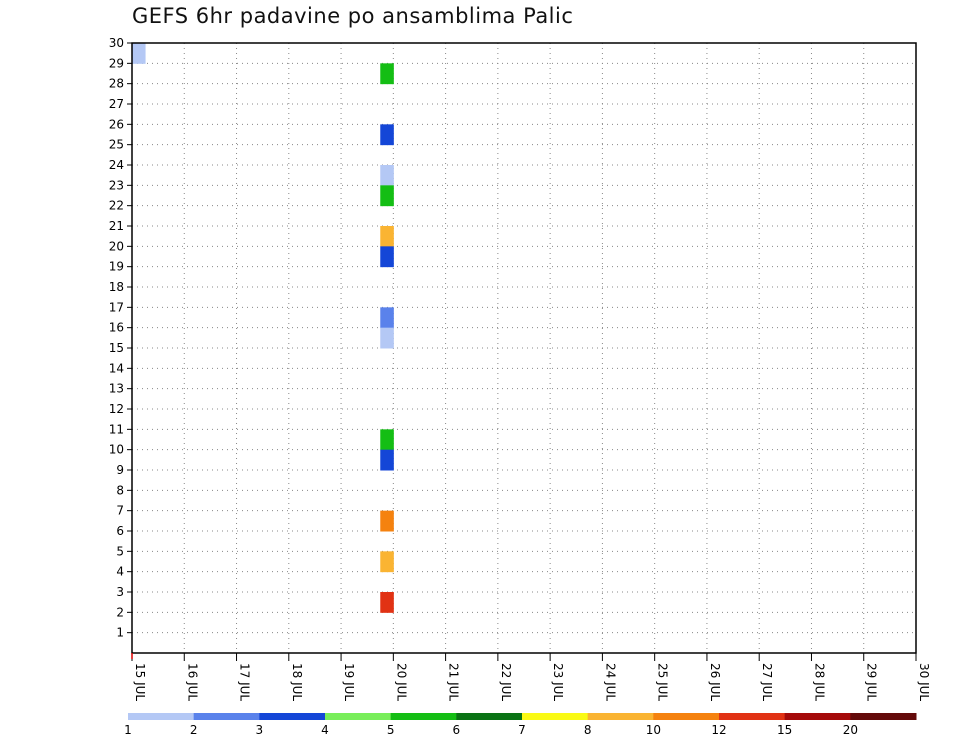 Image resolution: width=960 pixels, height=742 pixels. What do you see at coordinates (767, 682) in the screenshot?
I see `x-tick-label: 27 JUL` at bounding box center [767, 682].